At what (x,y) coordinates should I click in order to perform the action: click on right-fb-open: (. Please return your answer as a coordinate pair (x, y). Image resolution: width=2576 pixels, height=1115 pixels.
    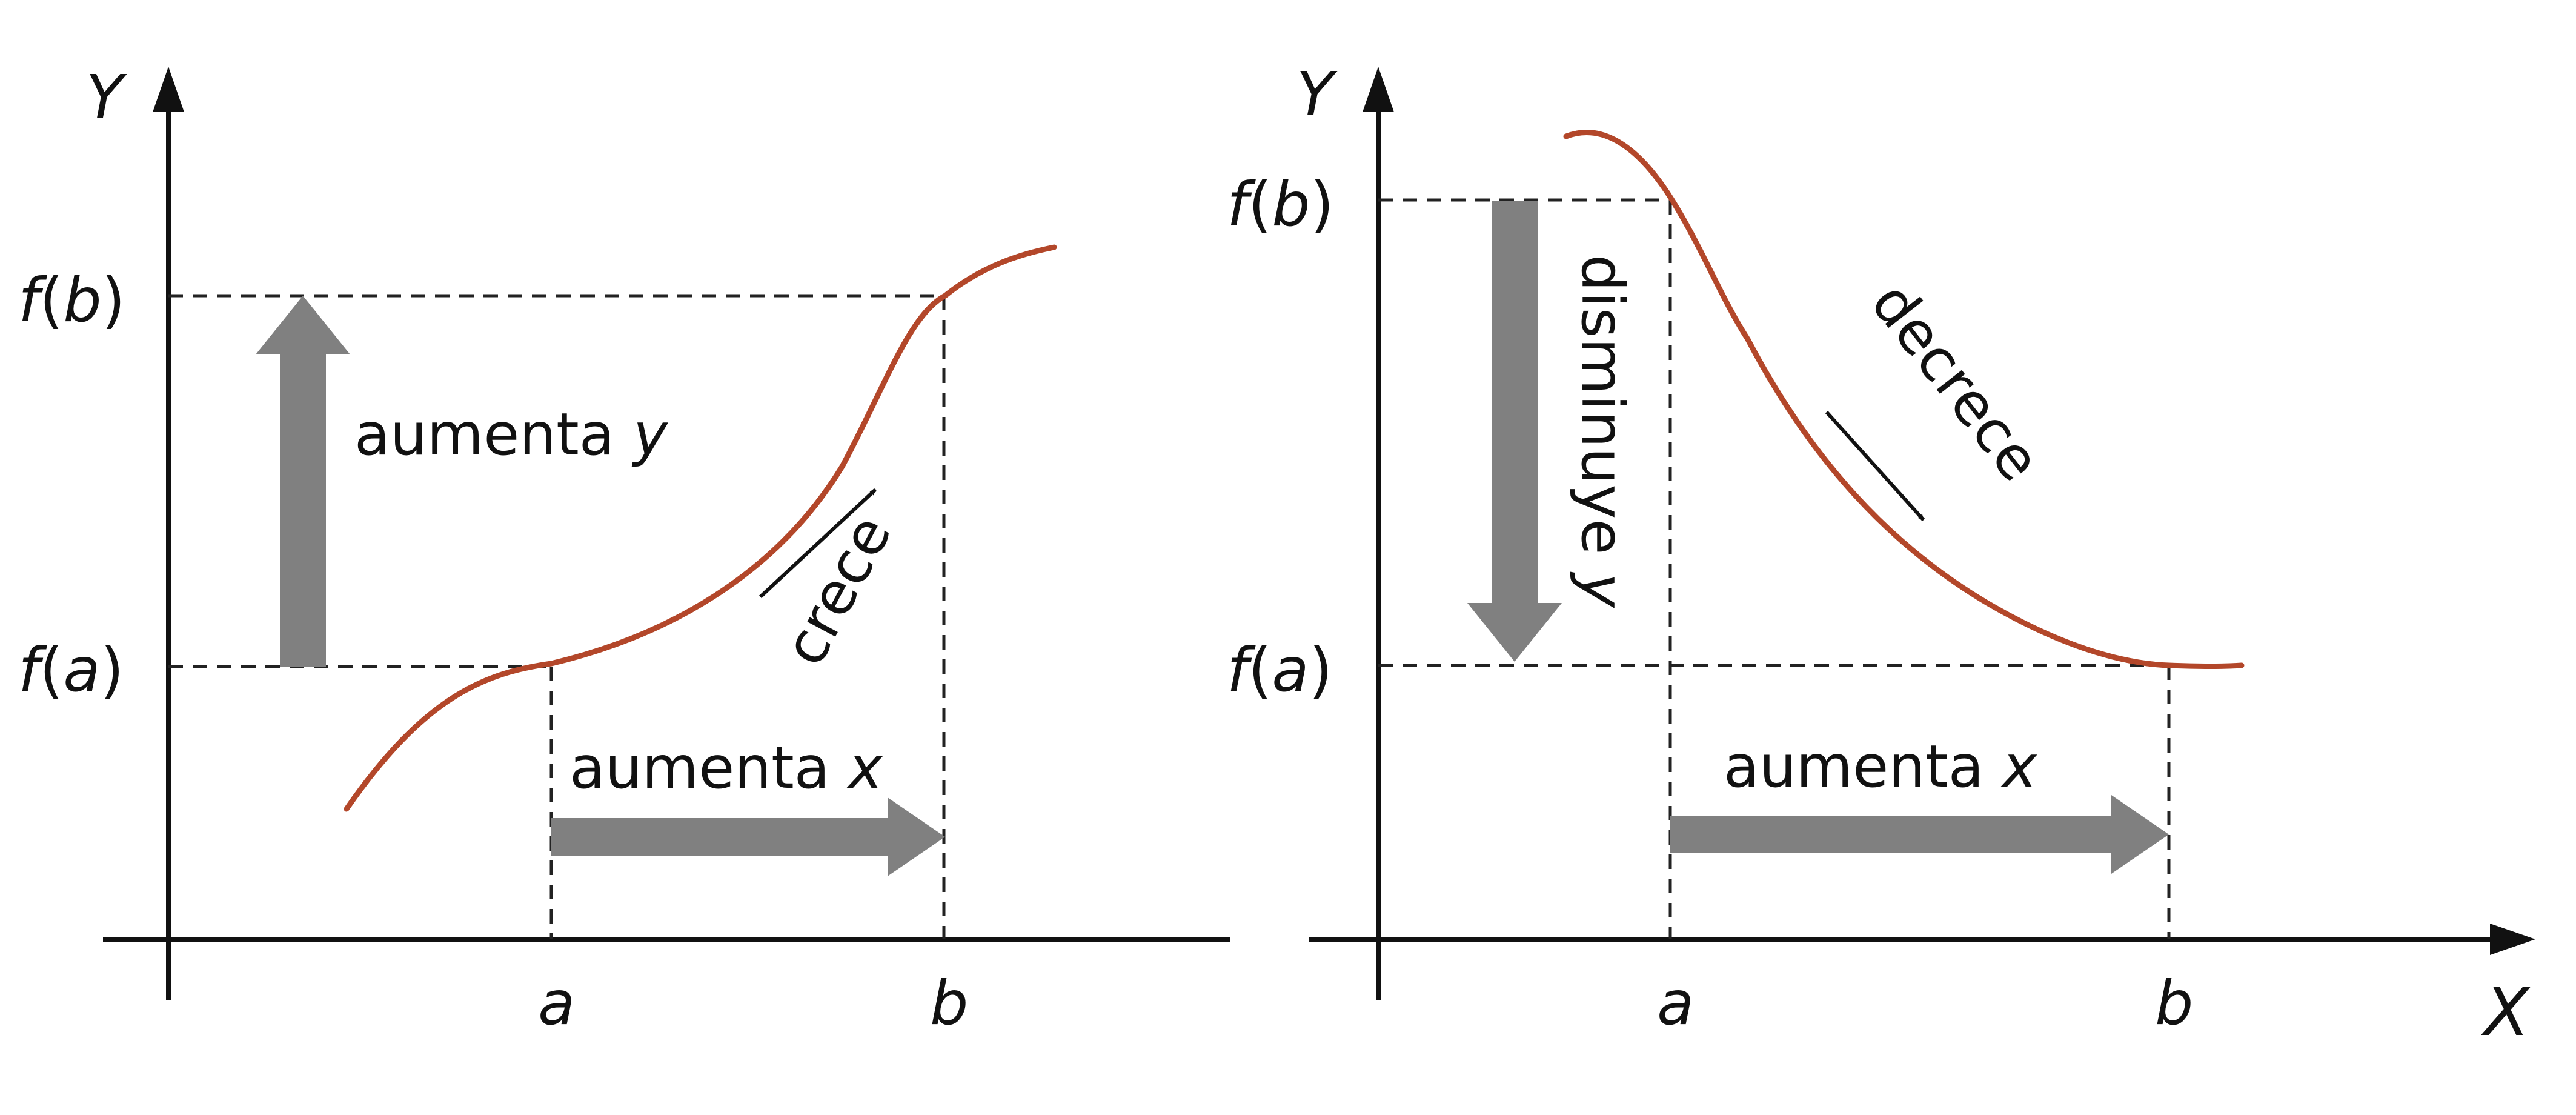
    Looking at the image, I should click on (1260, 205).